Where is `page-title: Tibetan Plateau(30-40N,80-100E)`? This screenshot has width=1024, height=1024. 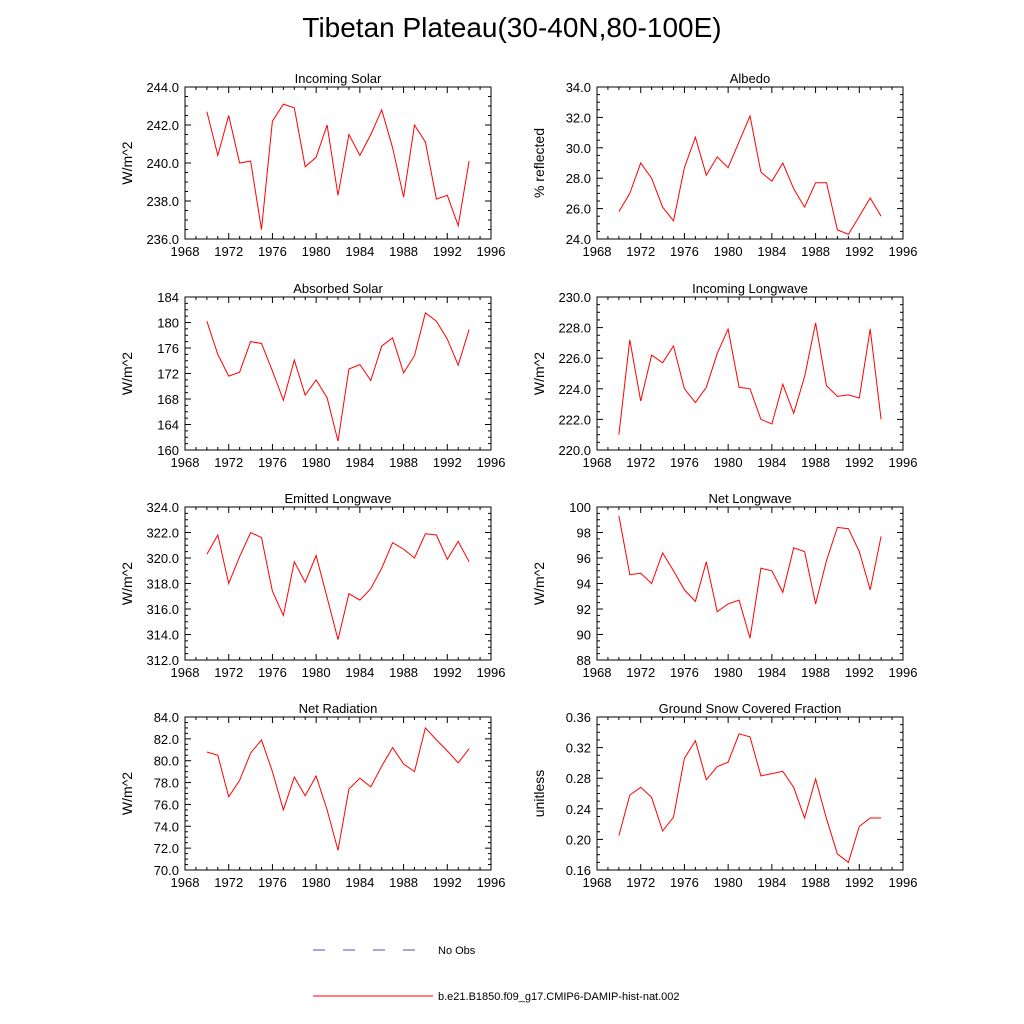
page-title: Tibetan Plateau(30-40N,80-100E) is located at coordinates (512, 27).